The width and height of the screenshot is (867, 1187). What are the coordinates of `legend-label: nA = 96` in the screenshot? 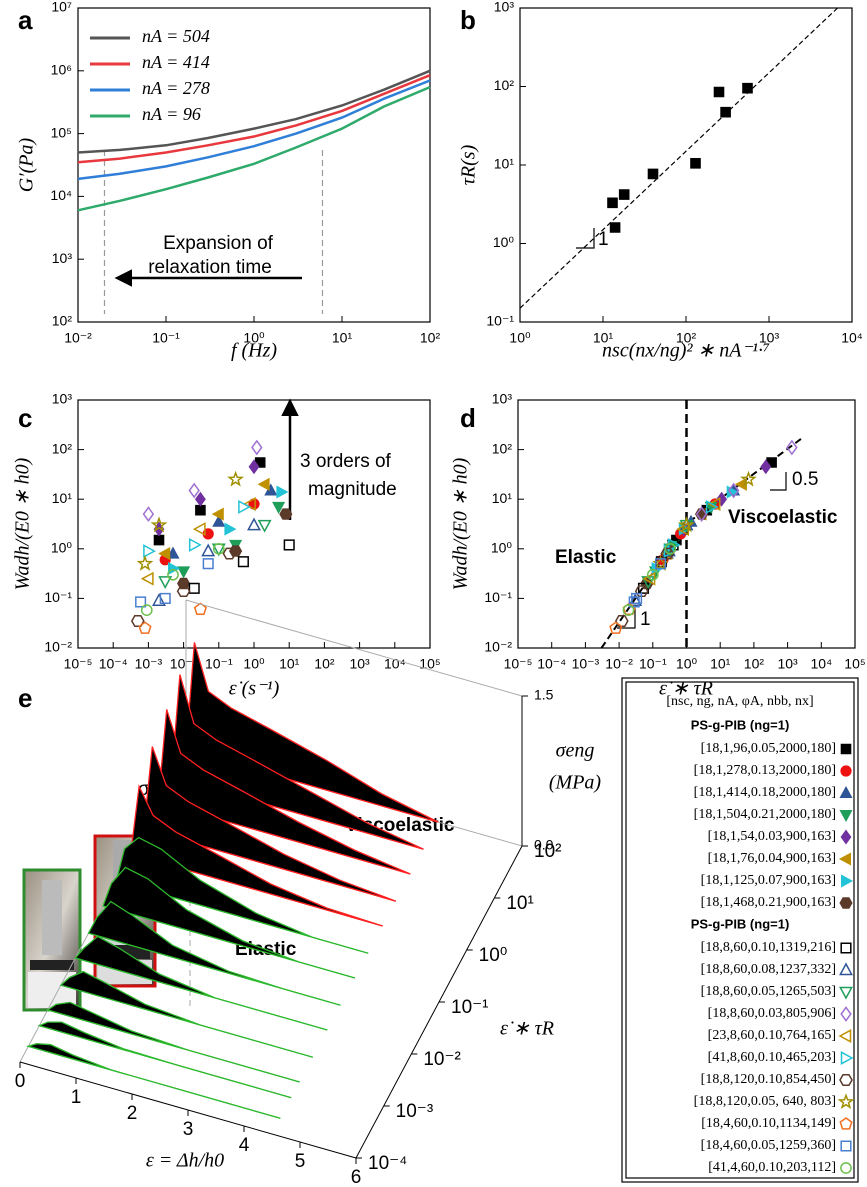 It's located at (171, 114).